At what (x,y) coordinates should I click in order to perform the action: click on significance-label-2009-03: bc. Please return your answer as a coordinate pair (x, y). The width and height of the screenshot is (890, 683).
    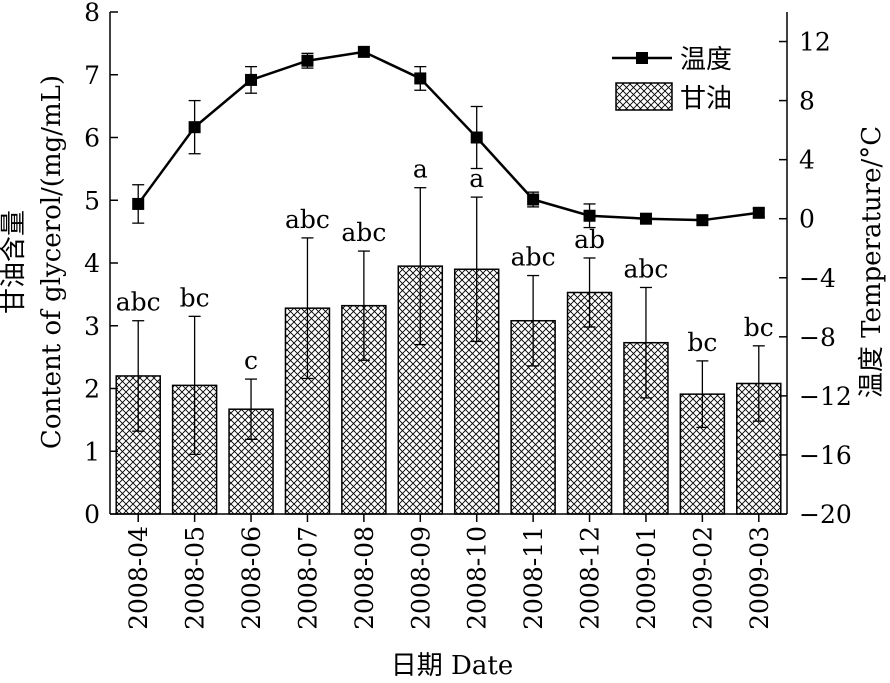
    Looking at the image, I should click on (759, 327).